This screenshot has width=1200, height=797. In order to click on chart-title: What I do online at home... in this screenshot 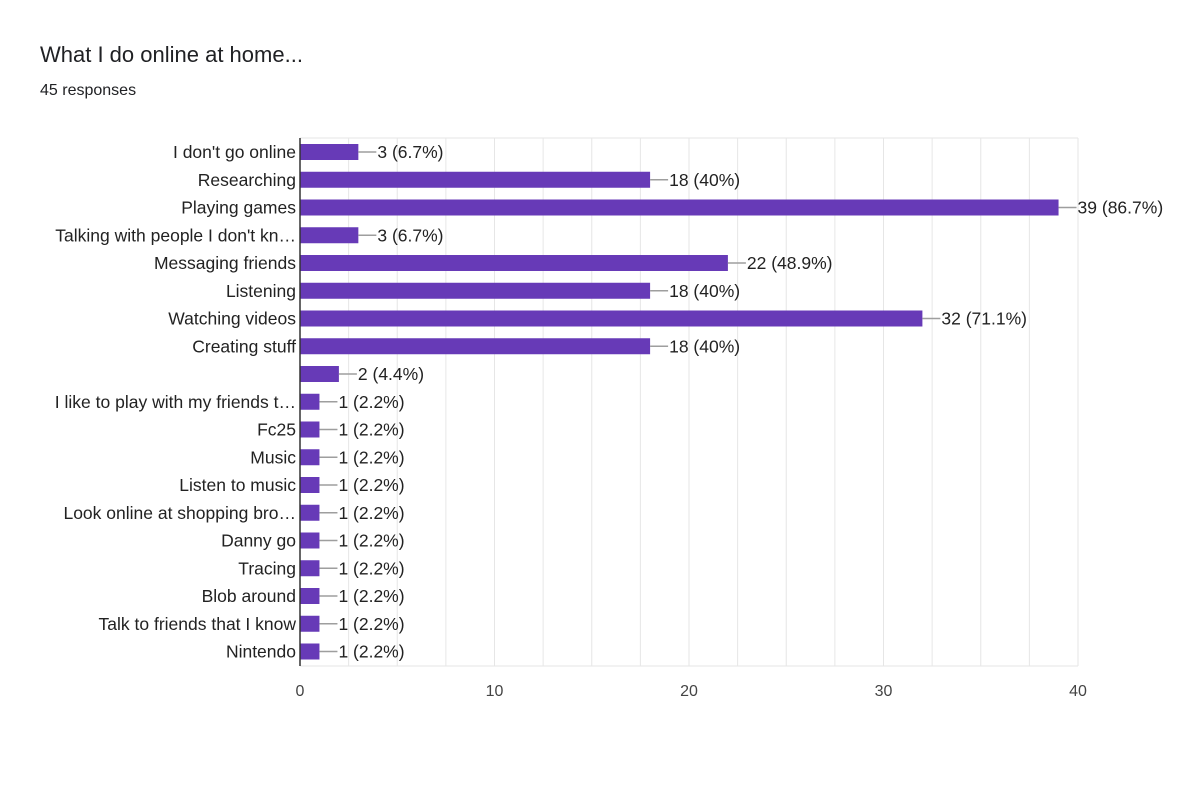, I will do `click(171, 54)`.